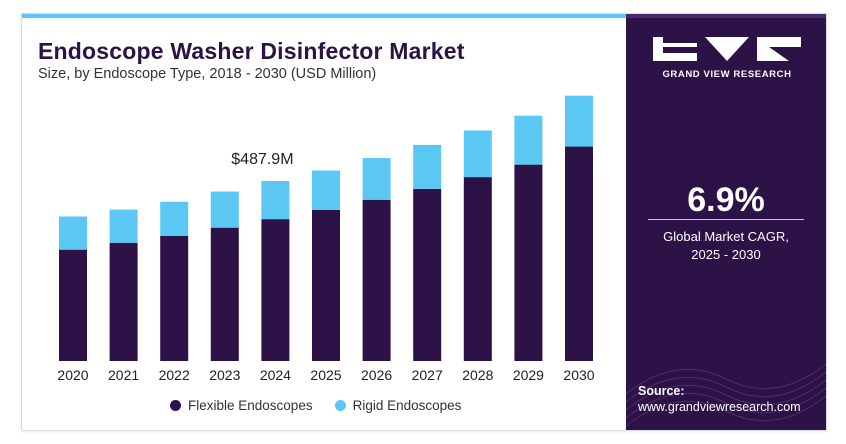 This screenshot has height=444, width=846. I want to click on source-link: www.grandviewresearch.com, so click(719, 407).